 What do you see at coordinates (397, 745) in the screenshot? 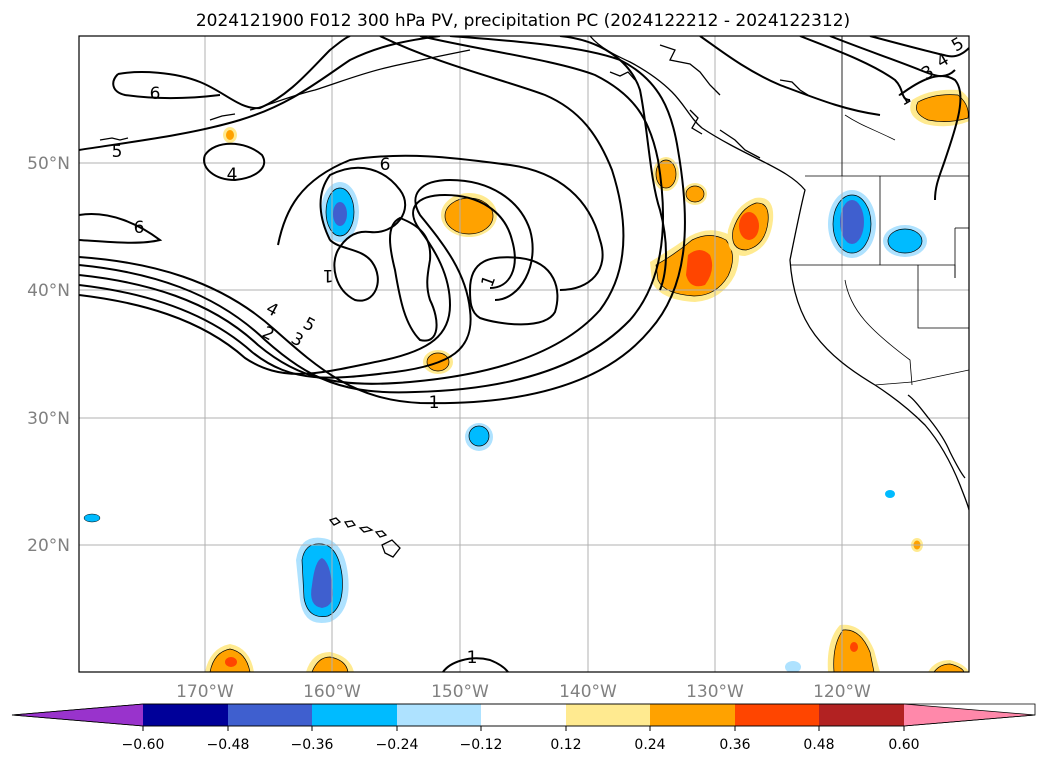
I see `colorbar-tick-label: −0.24` at bounding box center [397, 745].